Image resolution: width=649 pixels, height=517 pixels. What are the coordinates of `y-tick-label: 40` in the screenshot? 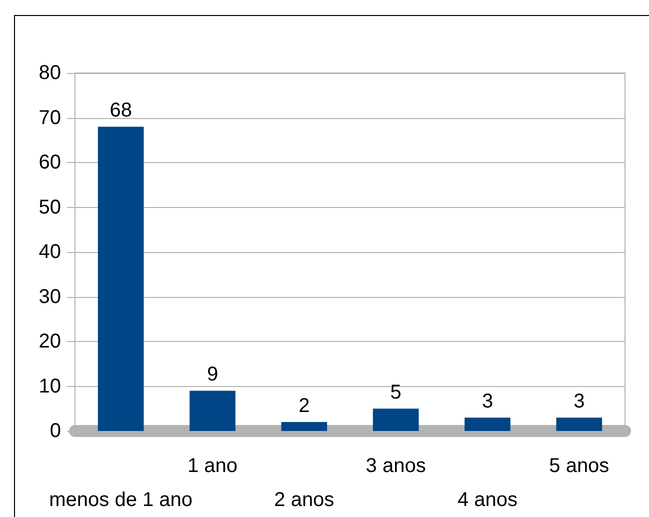 It's located at (49, 252).